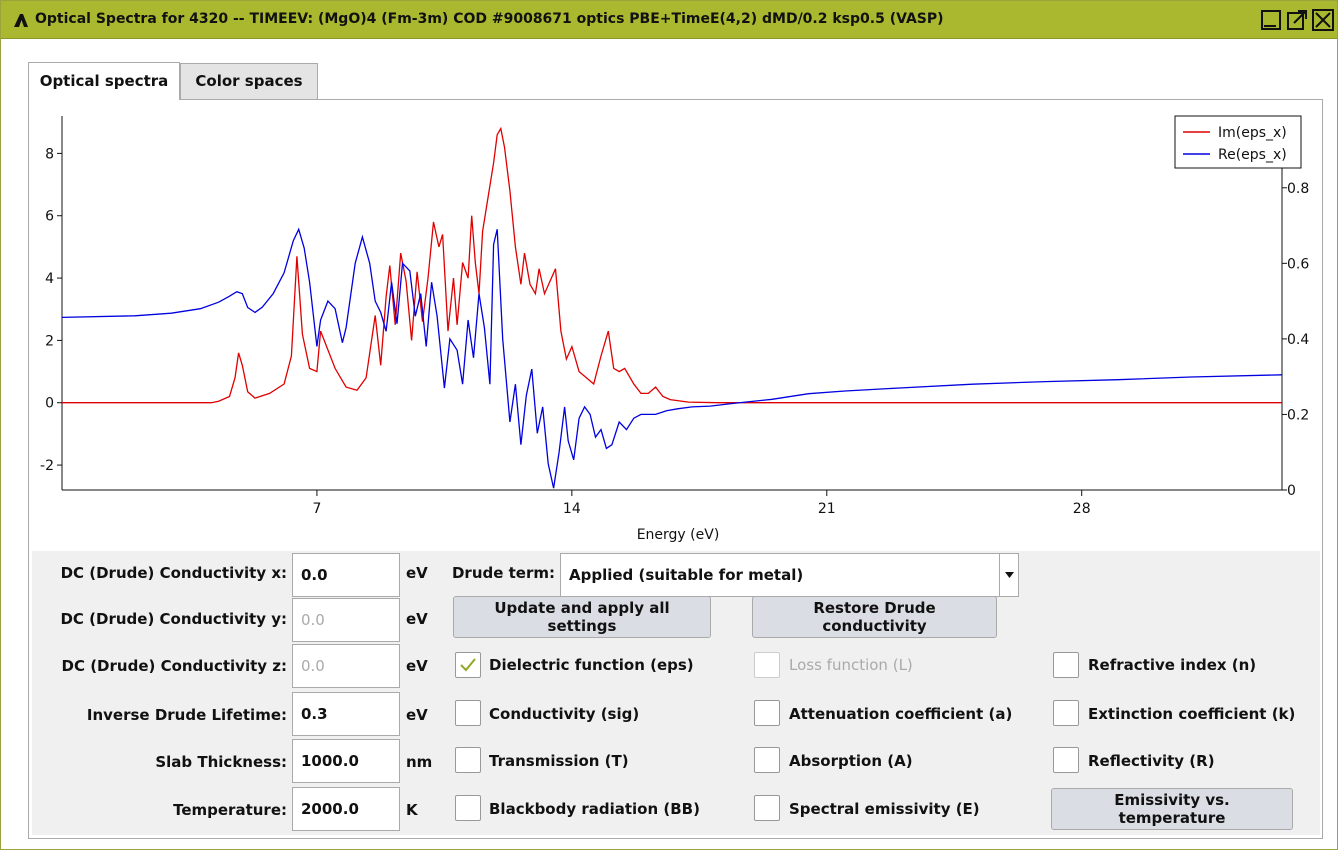 The height and width of the screenshot is (850, 1338). Describe the element at coordinates (49, 279) in the screenshot. I see `y-left-tick-label: 4` at that location.